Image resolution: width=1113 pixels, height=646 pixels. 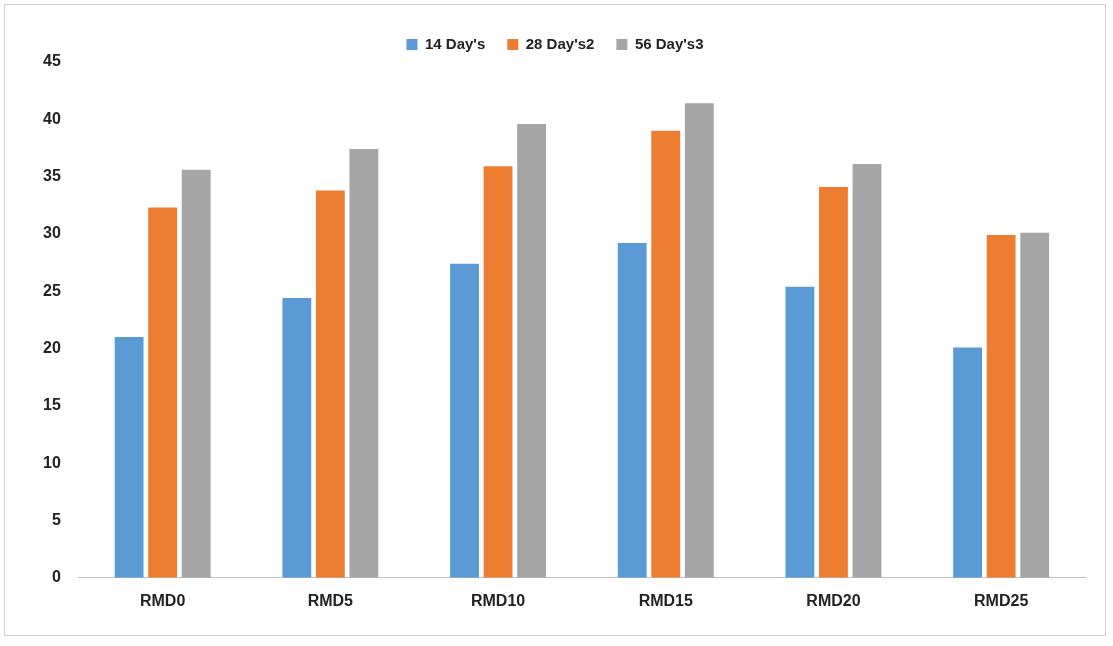 What do you see at coordinates (56, 519) in the screenshot?
I see `y-tick-label: 5` at bounding box center [56, 519].